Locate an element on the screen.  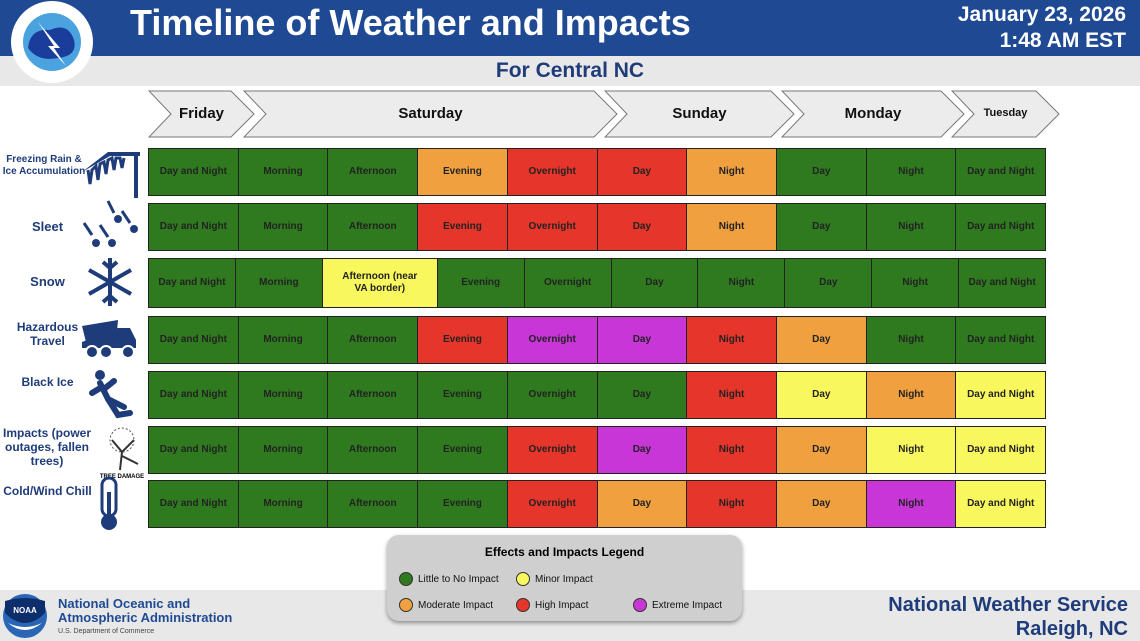
day-label: Friday is located at coordinates (201, 113).